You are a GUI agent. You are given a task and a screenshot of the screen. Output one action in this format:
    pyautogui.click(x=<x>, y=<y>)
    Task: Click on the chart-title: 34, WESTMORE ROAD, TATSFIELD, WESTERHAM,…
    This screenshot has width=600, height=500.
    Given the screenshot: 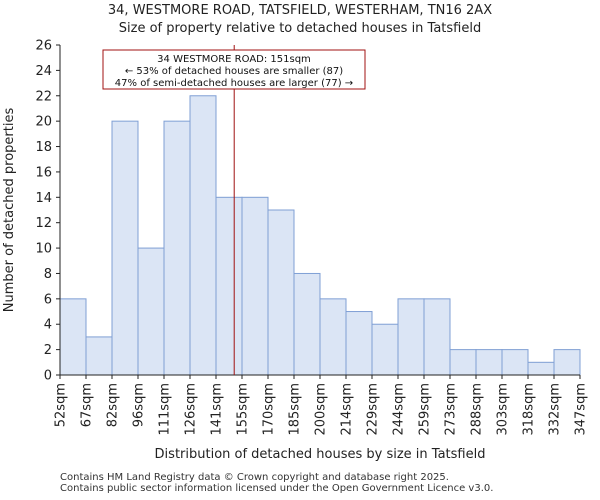 What is the action you would take?
    pyautogui.click(x=300, y=20)
    